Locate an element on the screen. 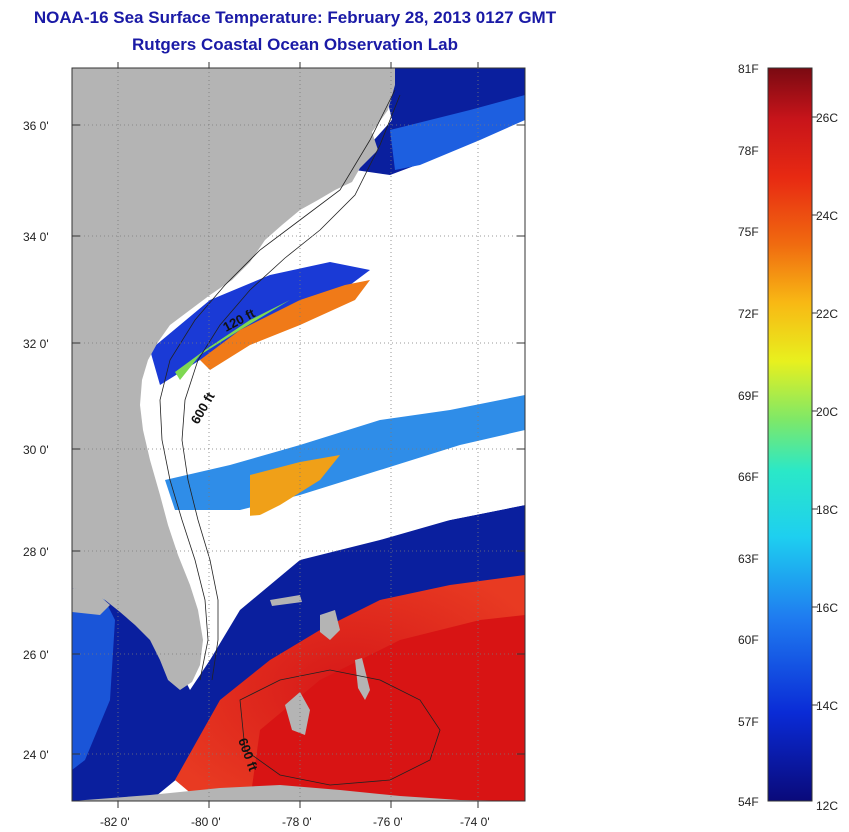  colorbar-f-label: 57F is located at coordinates (748, 722).